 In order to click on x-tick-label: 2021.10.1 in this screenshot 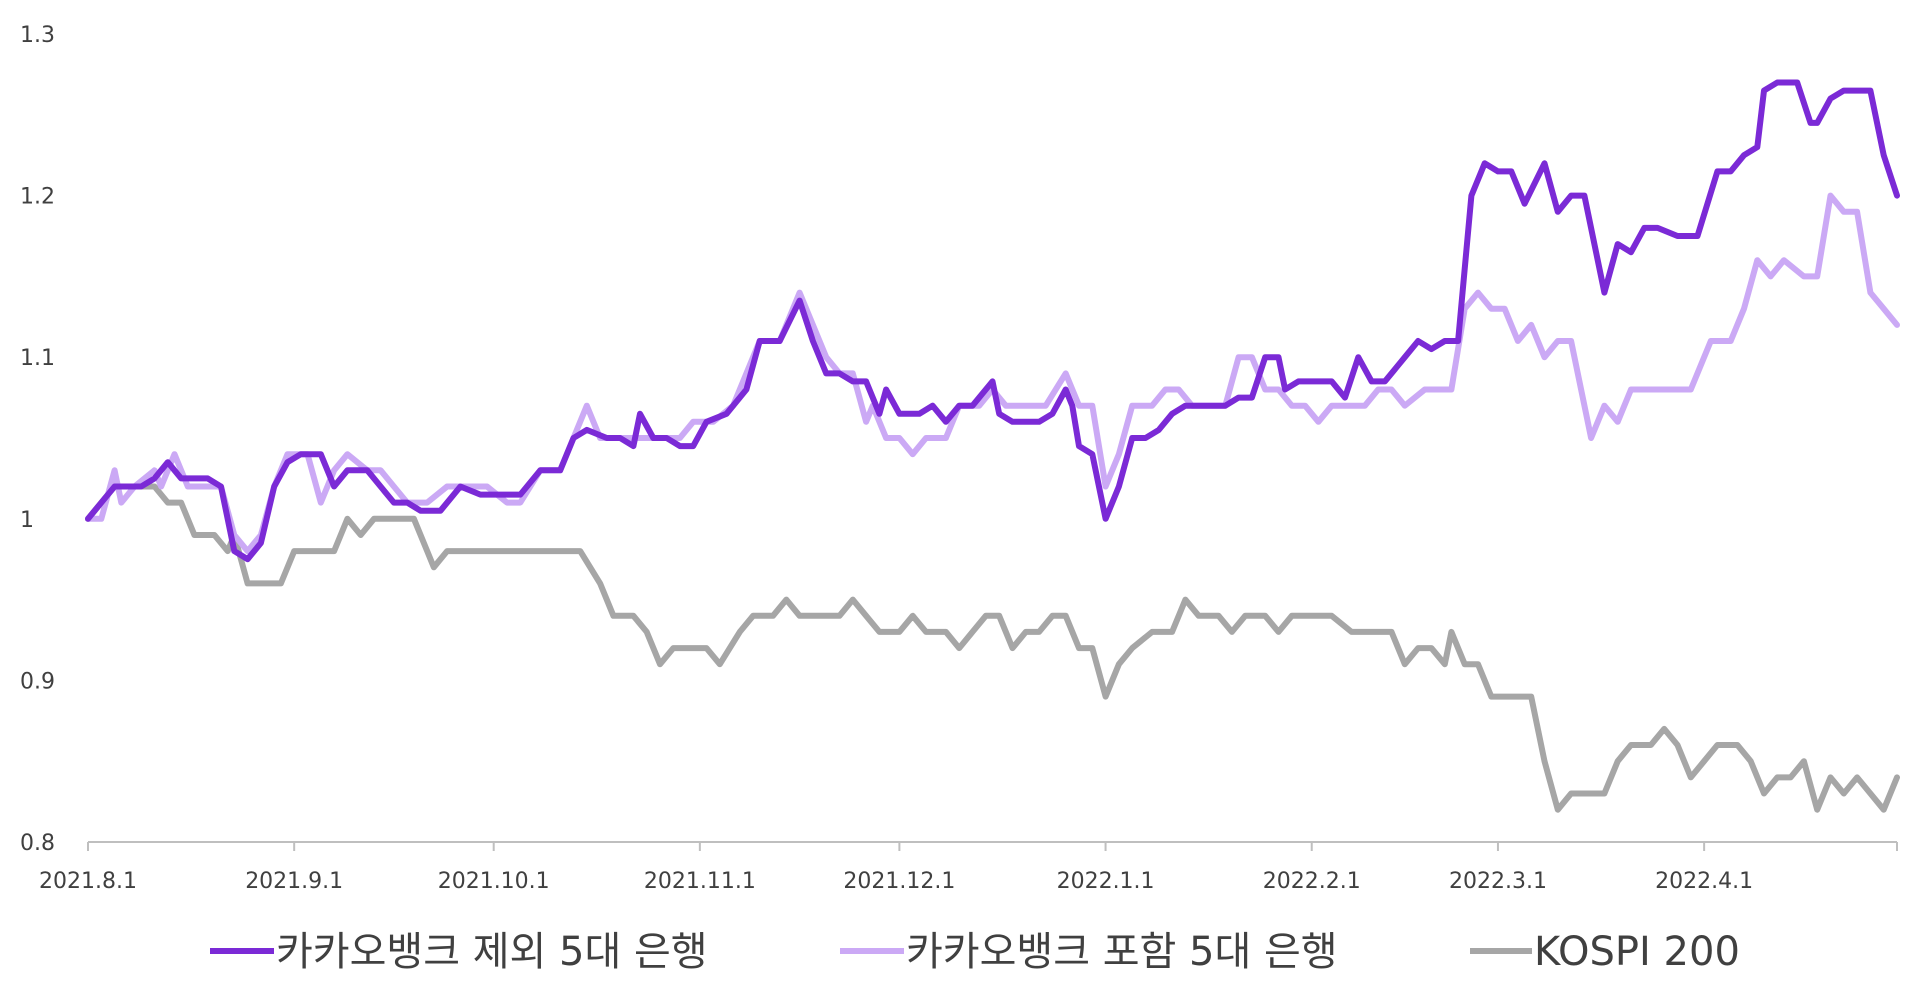, I will do `click(494, 881)`.